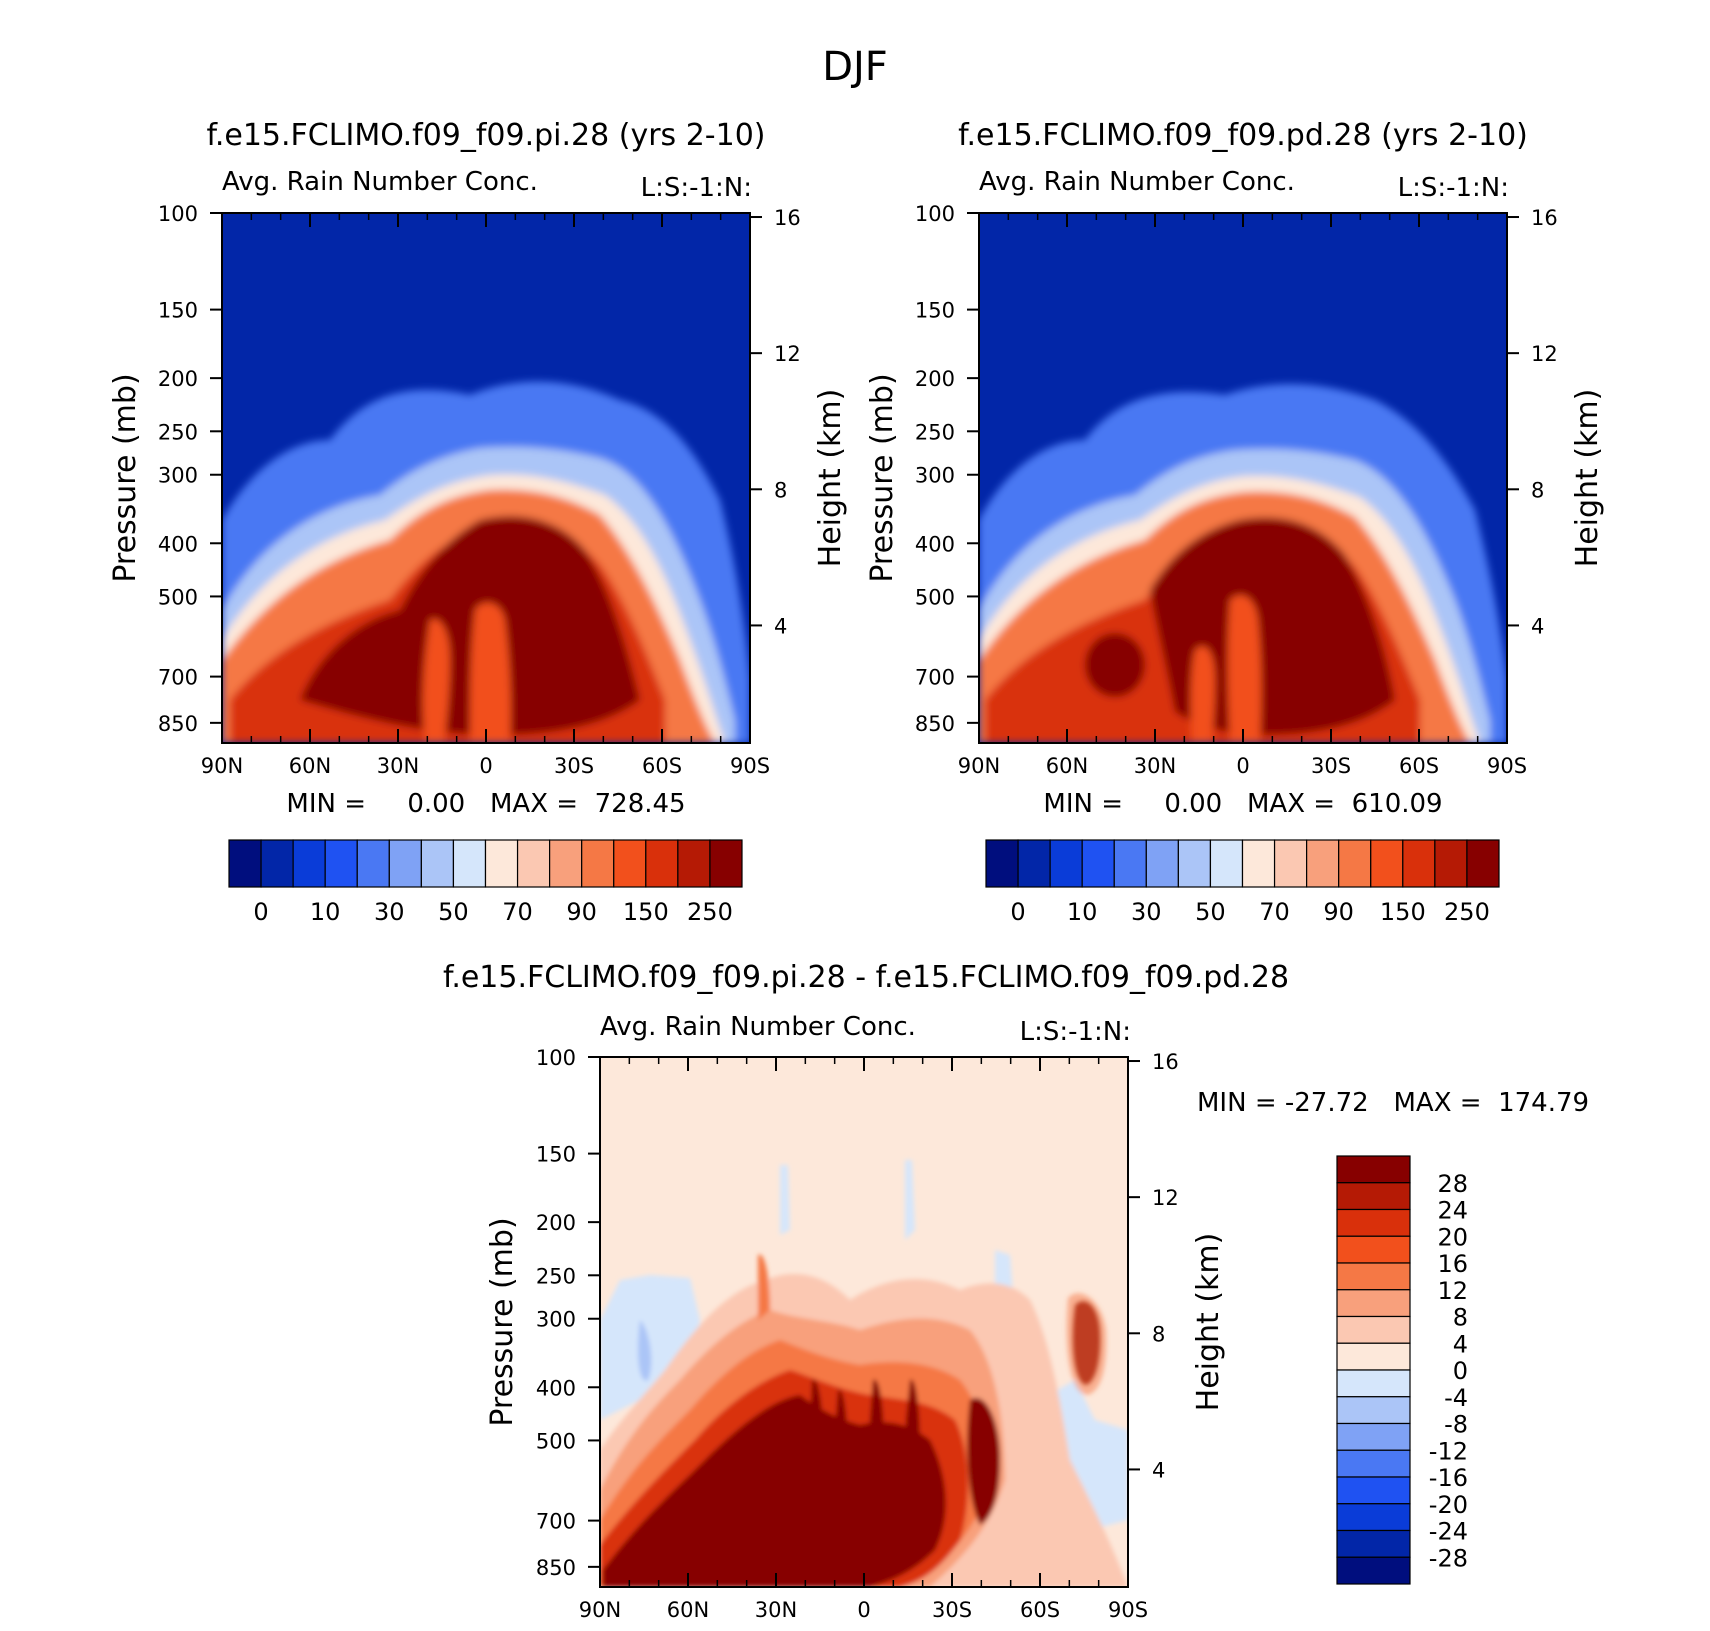 Image resolution: width=1710 pixels, height=1631 pixels. Describe the element at coordinates (830, 478) in the screenshot. I see `panel-pi-ylabel-right: Height (km)` at that location.